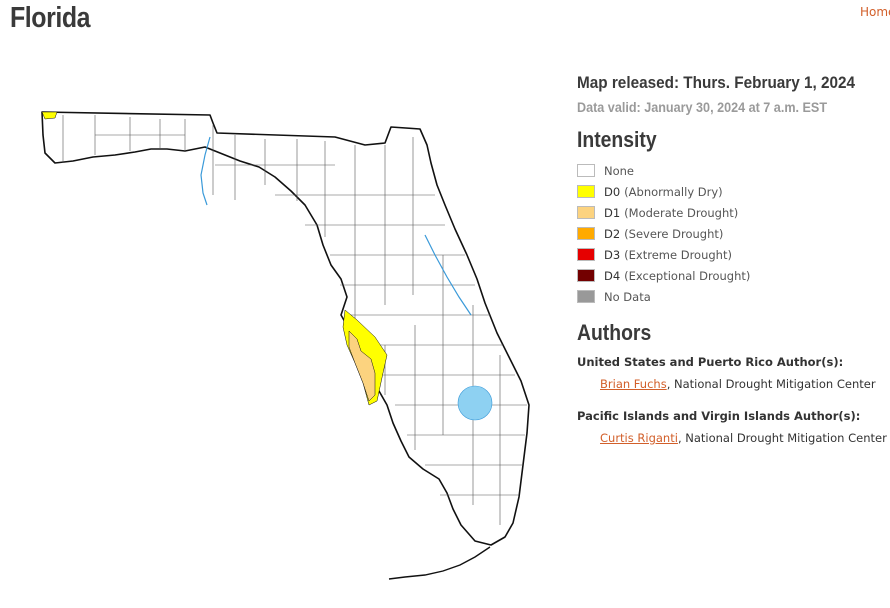  Describe the element at coordinates (612, 254) in the screenshot. I see `legend-code: D3` at that location.